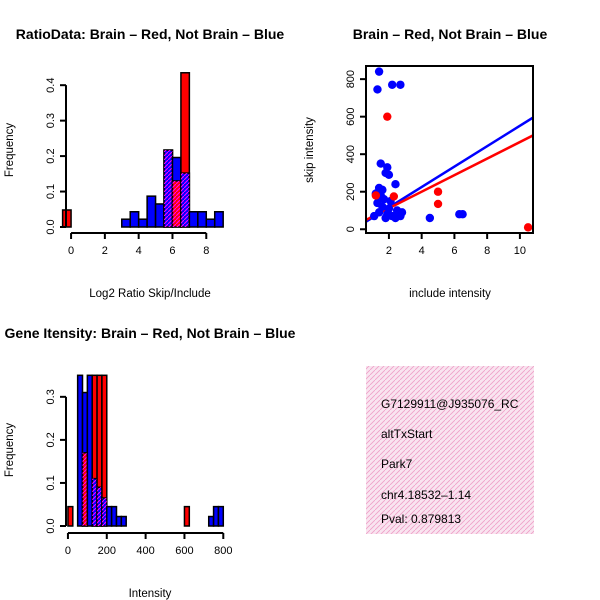 This screenshot has width=600, height=600. I want to click on scatter-points, so click(451, 149).